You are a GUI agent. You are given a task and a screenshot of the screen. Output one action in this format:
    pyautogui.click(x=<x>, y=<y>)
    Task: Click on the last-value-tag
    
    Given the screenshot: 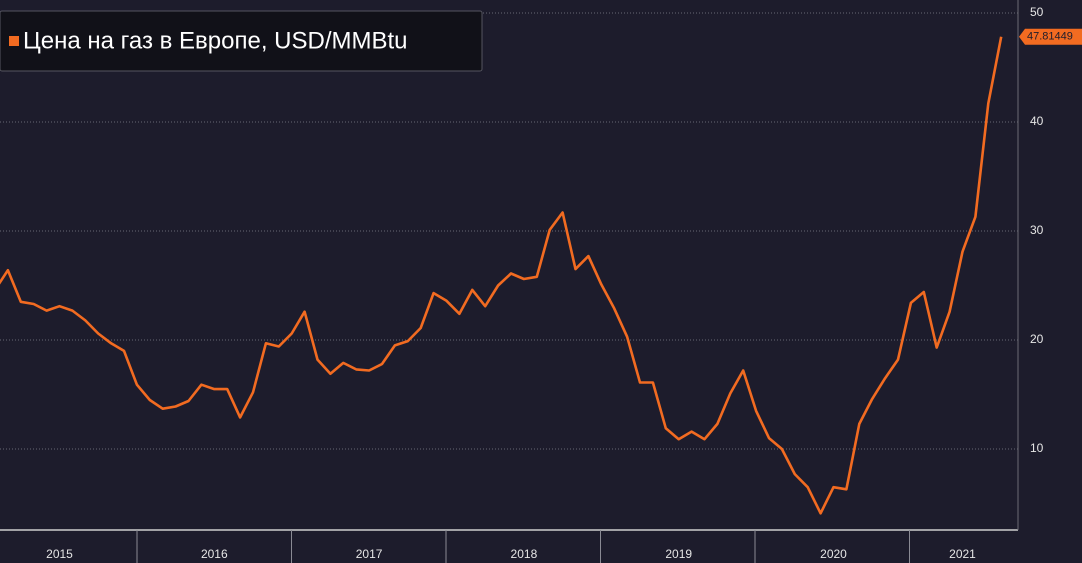 What is the action you would take?
    pyautogui.click(x=1050, y=36)
    